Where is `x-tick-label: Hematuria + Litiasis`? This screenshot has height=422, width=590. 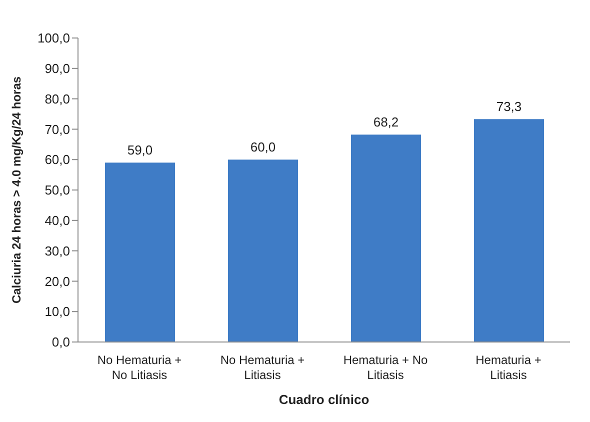 x-tick-label: Hematuria + Litiasis is located at coordinates (509, 367).